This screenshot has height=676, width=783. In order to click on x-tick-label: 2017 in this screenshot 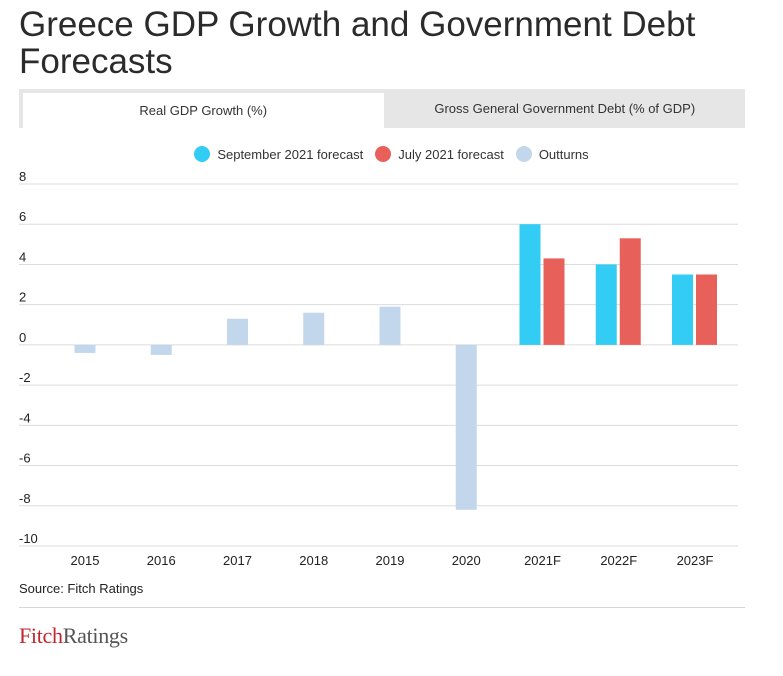, I will do `click(237, 560)`.